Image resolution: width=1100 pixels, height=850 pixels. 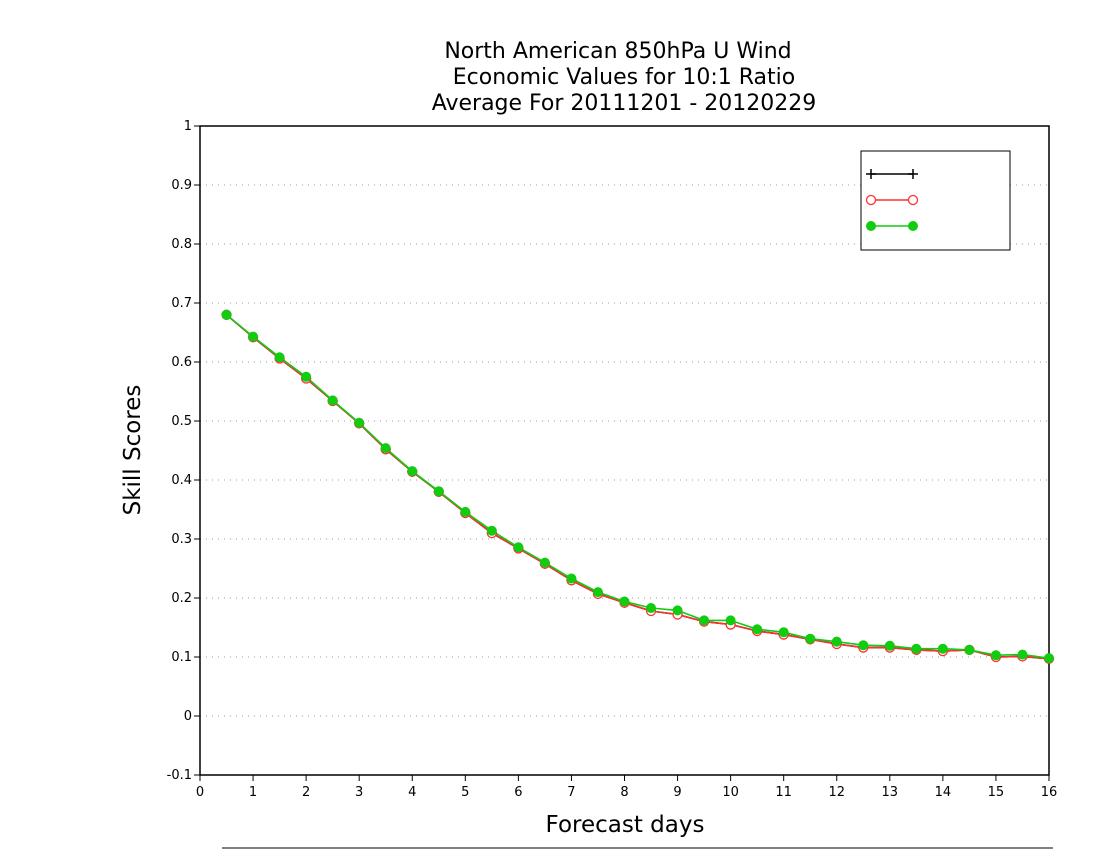 I want to click on y-tick-label: 0.8, so click(x=181, y=244).